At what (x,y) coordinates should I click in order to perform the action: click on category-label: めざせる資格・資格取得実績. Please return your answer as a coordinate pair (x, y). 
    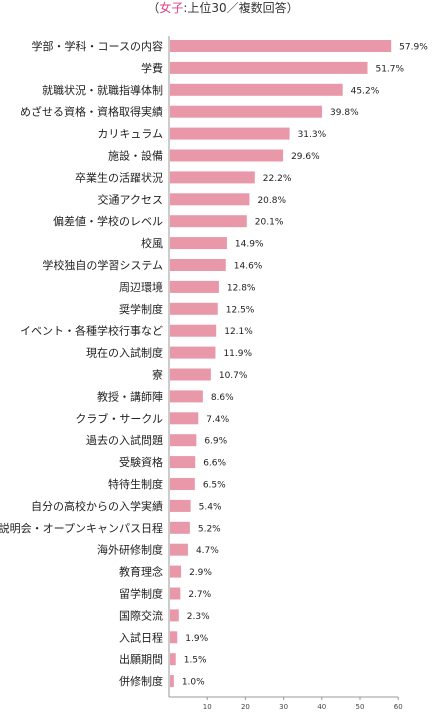
    Looking at the image, I should click on (91, 112).